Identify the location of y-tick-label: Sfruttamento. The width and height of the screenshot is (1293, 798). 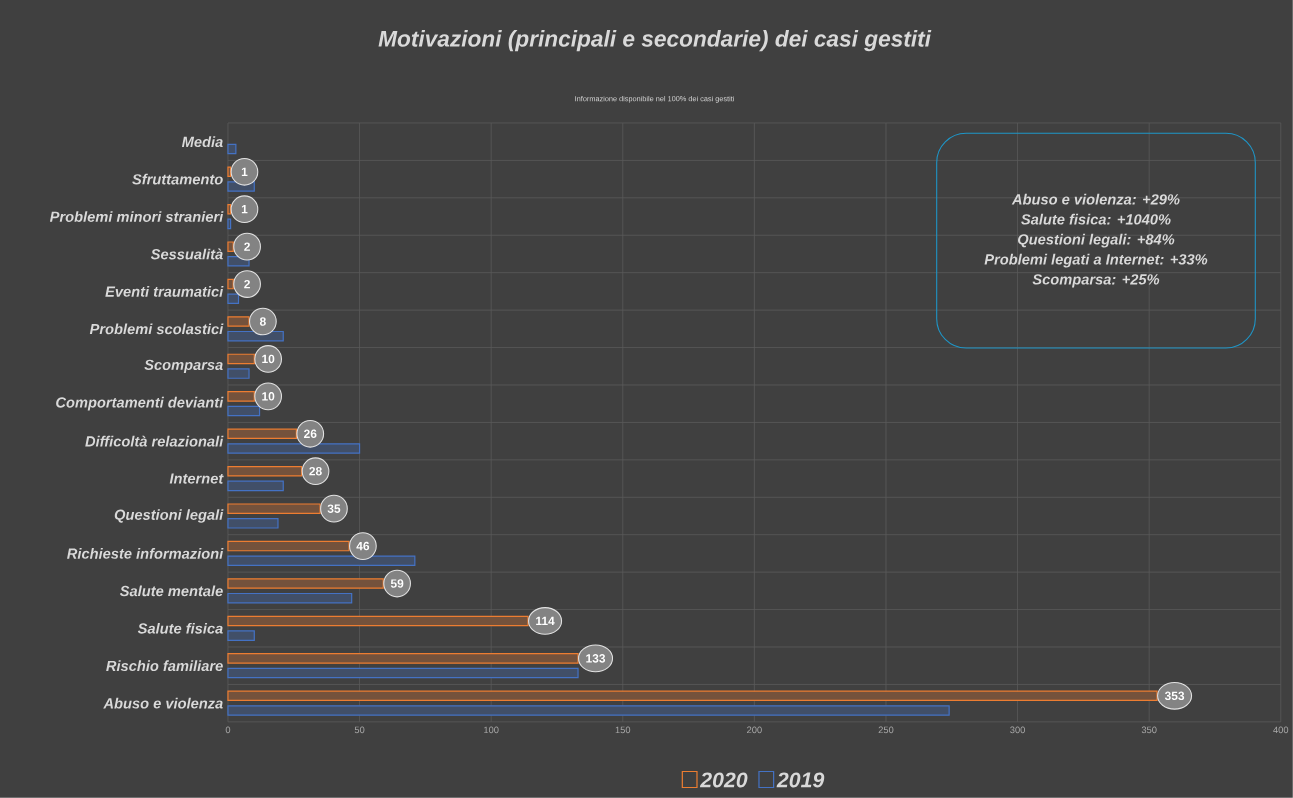
(177, 179).